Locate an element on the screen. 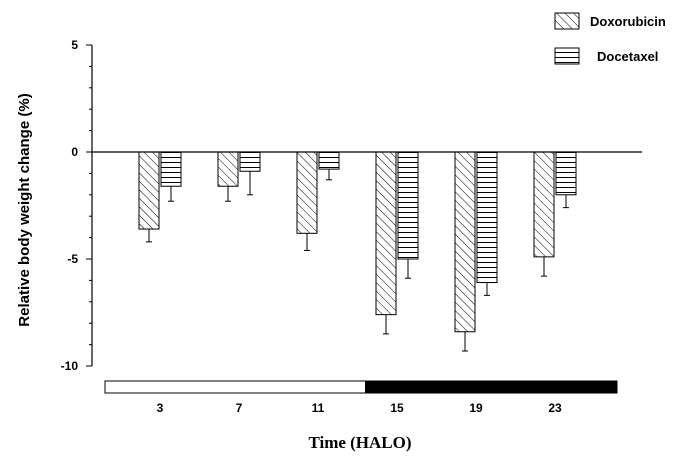 The width and height of the screenshot is (684, 456). legend: Doxorubicin Docetaxel is located at coordinates (610, 38).